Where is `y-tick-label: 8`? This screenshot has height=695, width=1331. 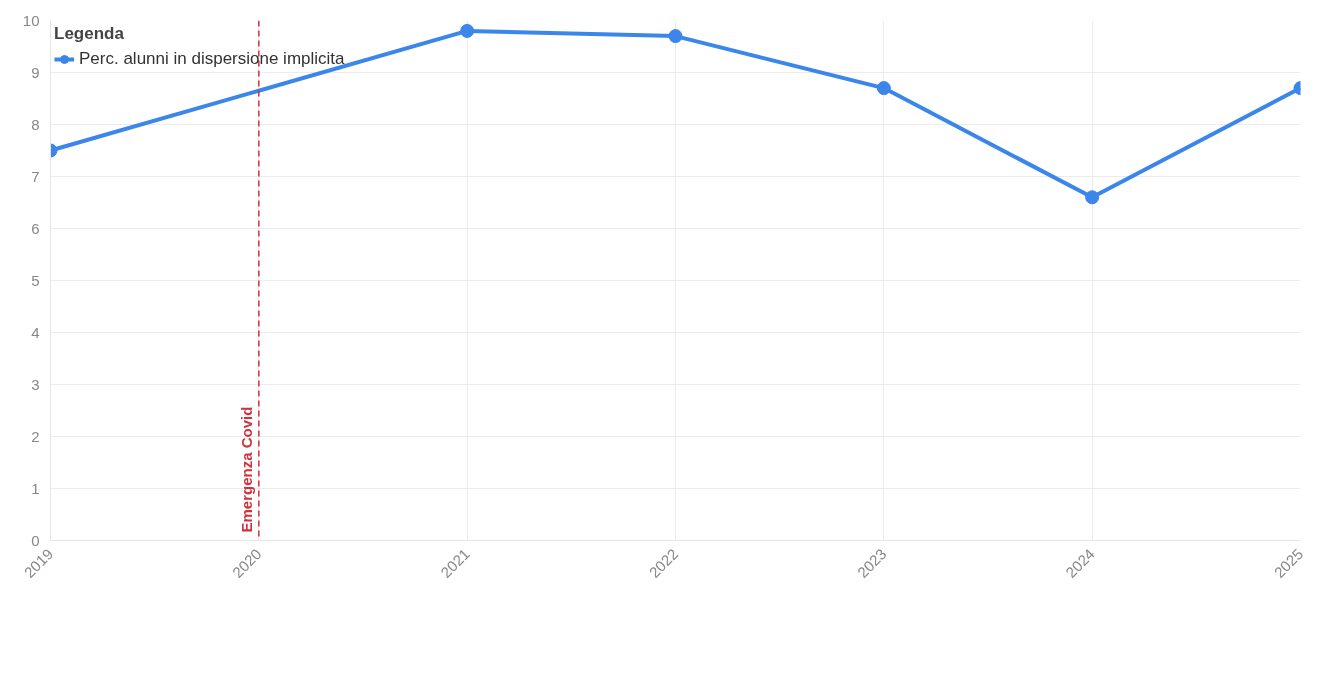 y-tick-label: 8 is located at coordinates (35, 124).